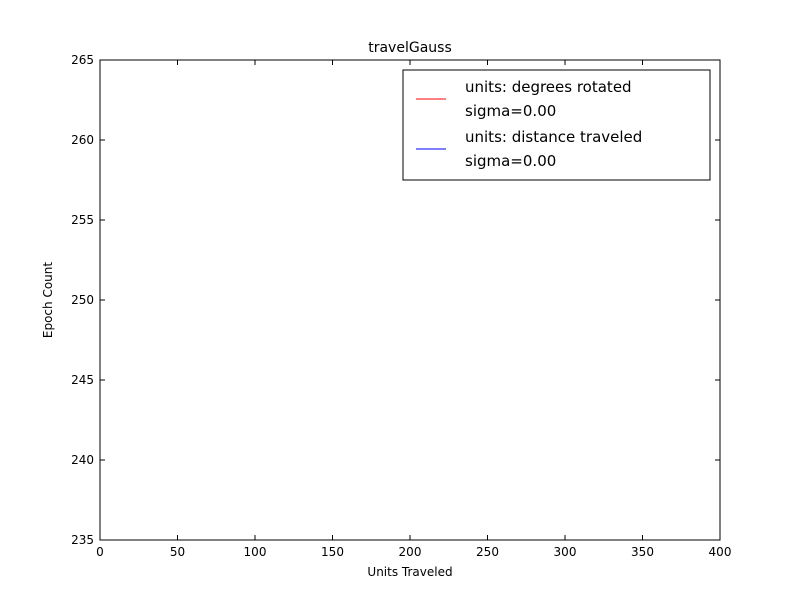  Describe the element at coordinates (177, 552) in the screenshot. I see `x-tick-label: 50` at that location.